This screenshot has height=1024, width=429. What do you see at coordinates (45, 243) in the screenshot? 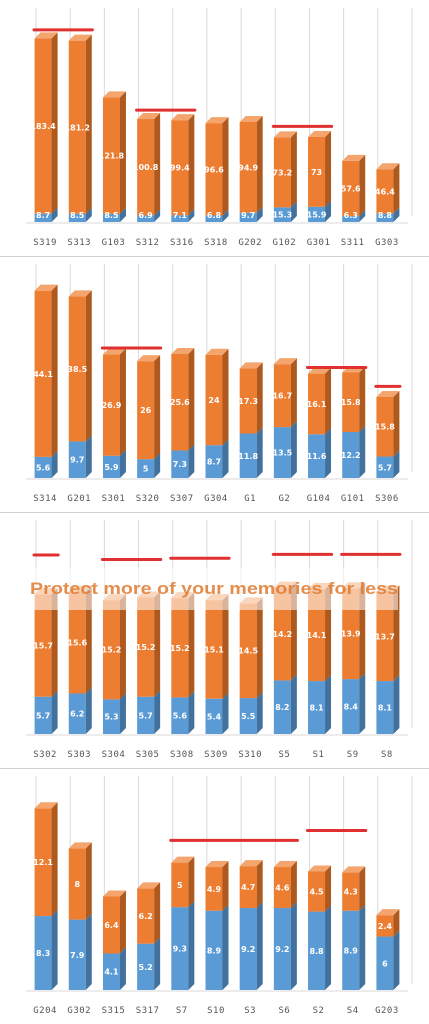
I see `tick-label: S319` at bounding box center [45, 243].